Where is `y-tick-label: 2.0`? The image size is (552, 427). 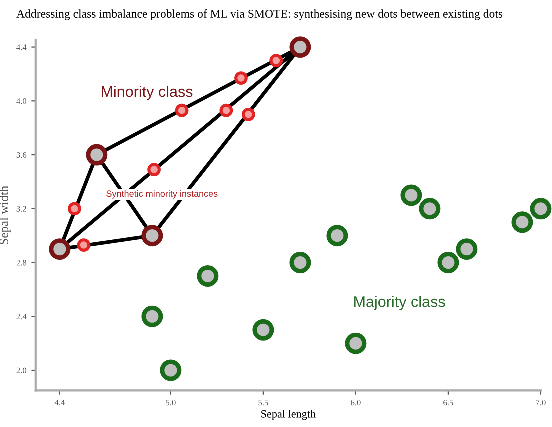 y-tick-label: 2.0 is located at coordinates (21, 371).